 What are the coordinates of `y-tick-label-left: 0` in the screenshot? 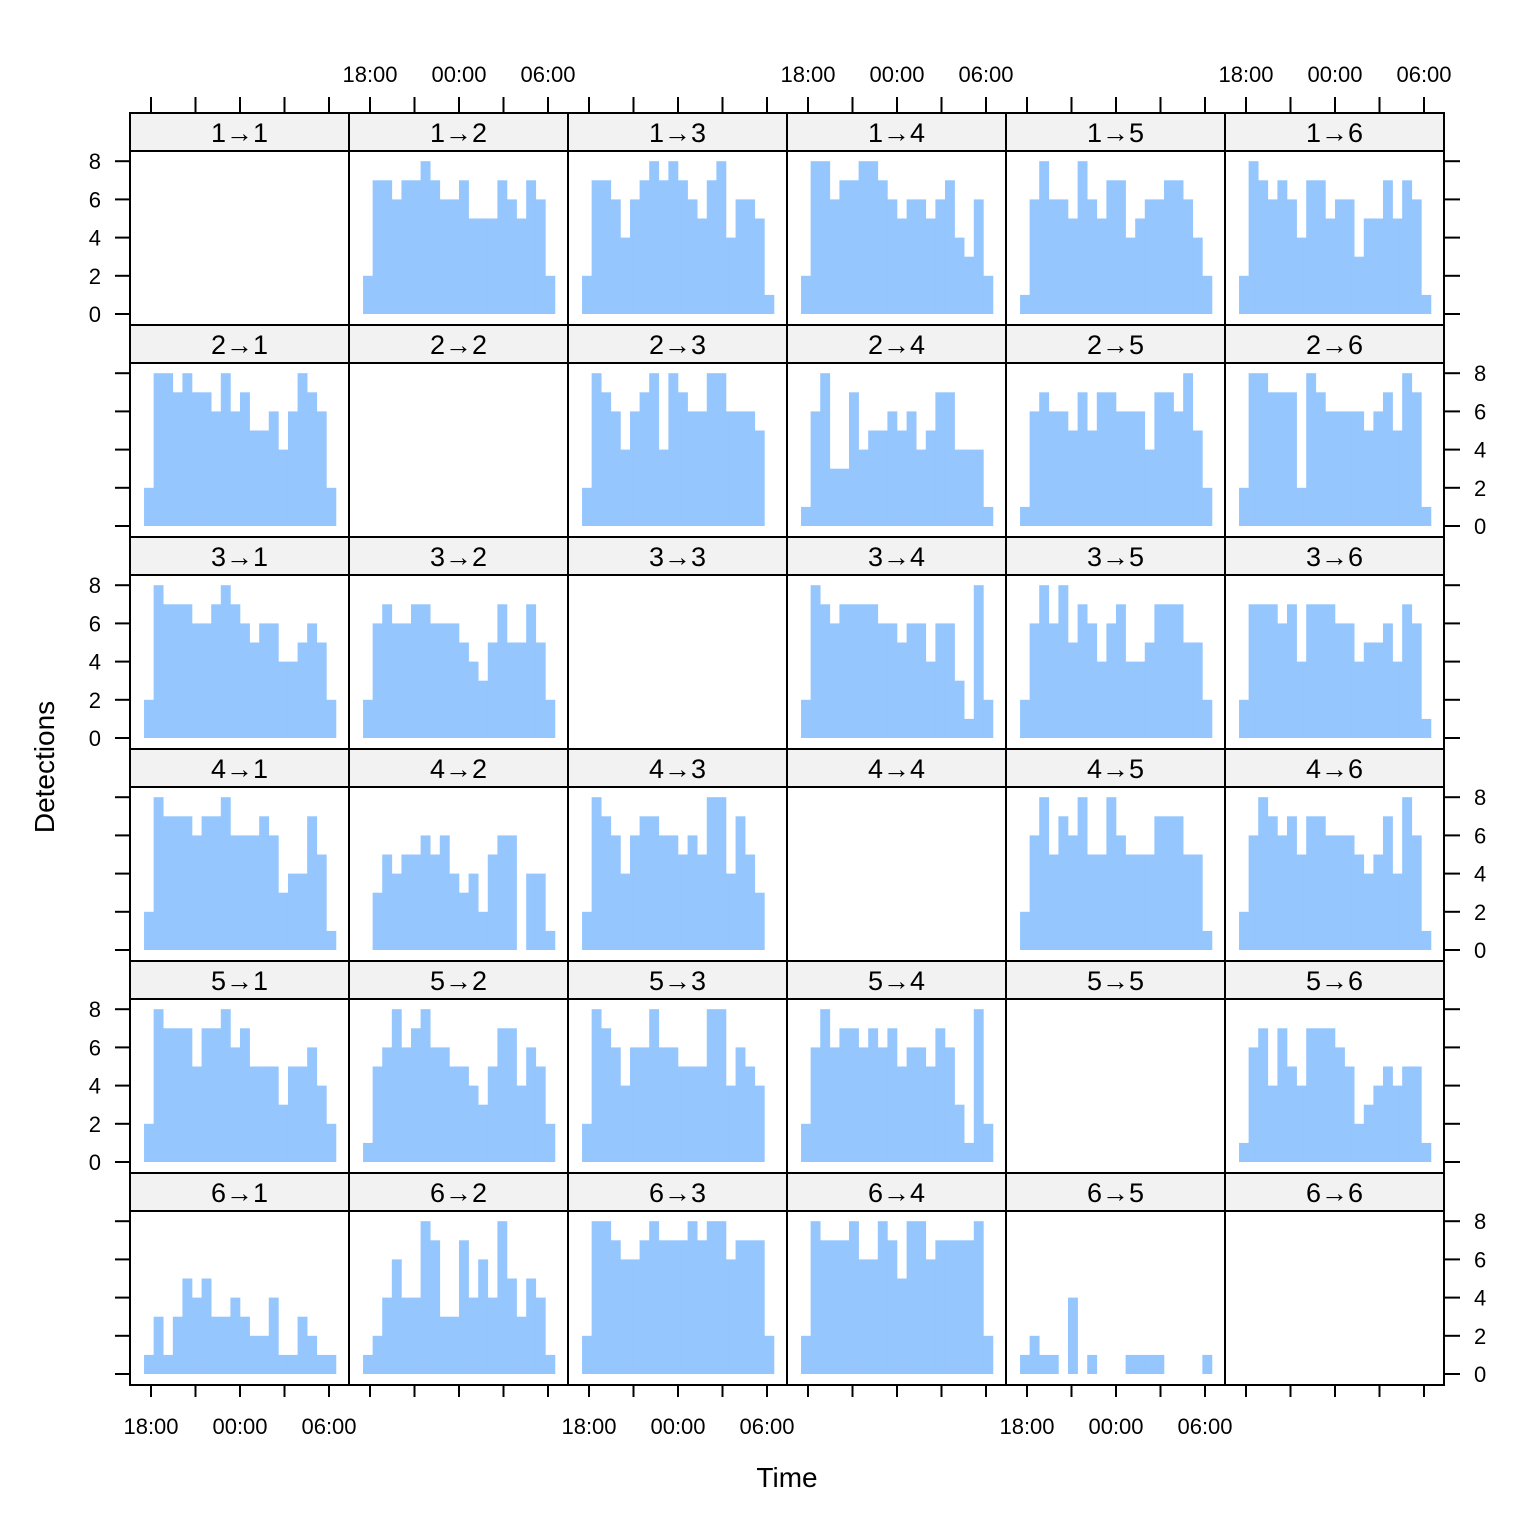 It's located at (95, 314).